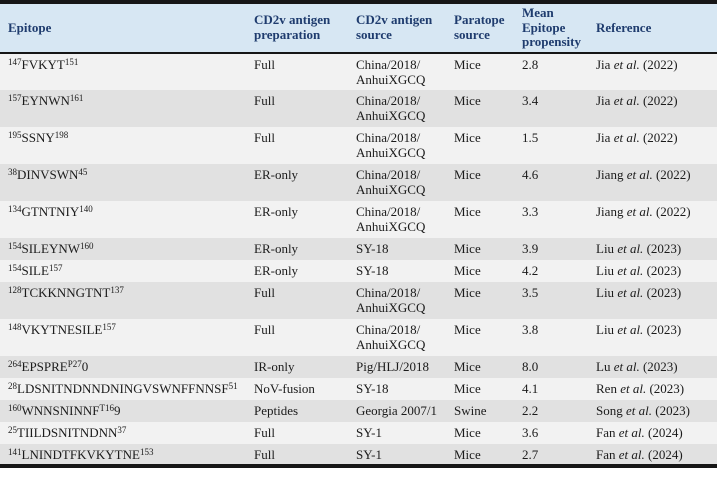 The height and width of the screenshot is (477, 717). I want to click on cell-propensity: 3.6, so click(559, 432).